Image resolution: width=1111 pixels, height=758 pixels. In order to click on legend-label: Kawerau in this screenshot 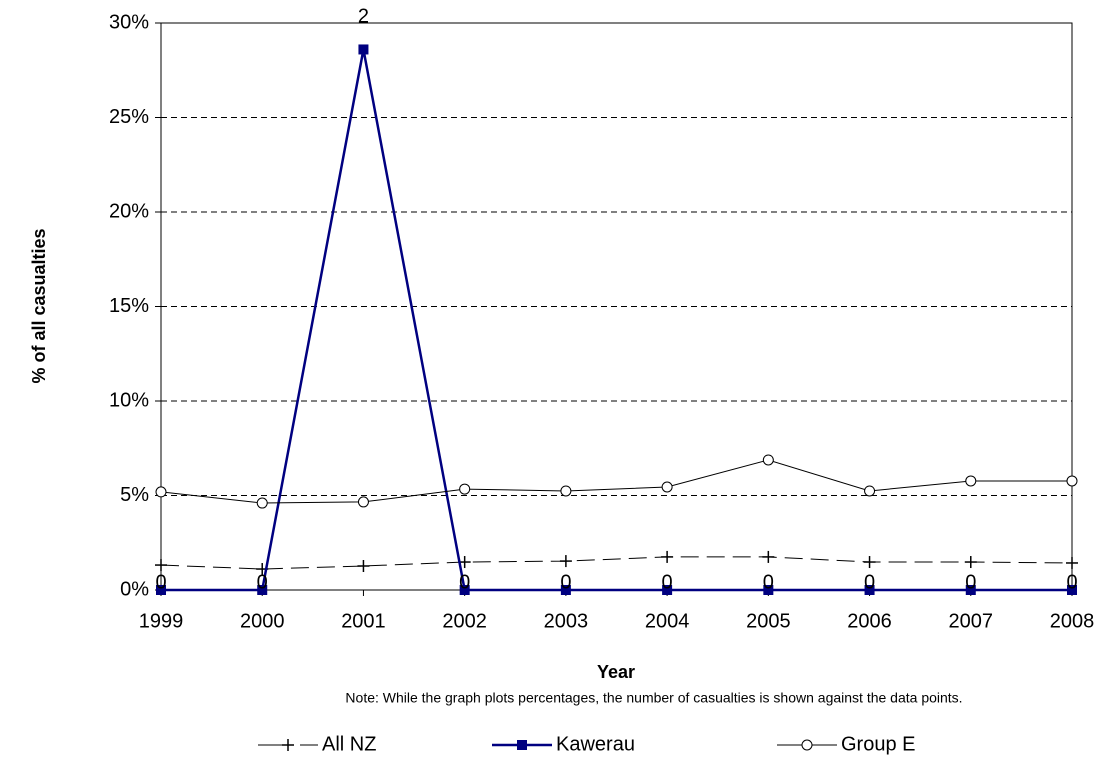, I will do `click(595, 744)`.